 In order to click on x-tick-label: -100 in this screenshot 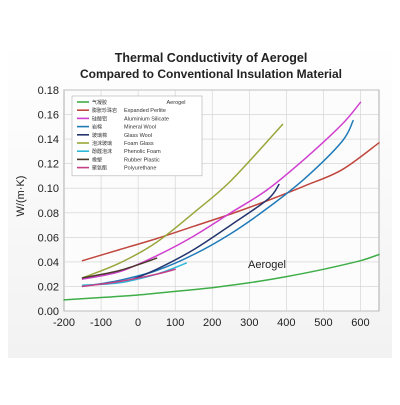, I will do `click(101, 323)`.